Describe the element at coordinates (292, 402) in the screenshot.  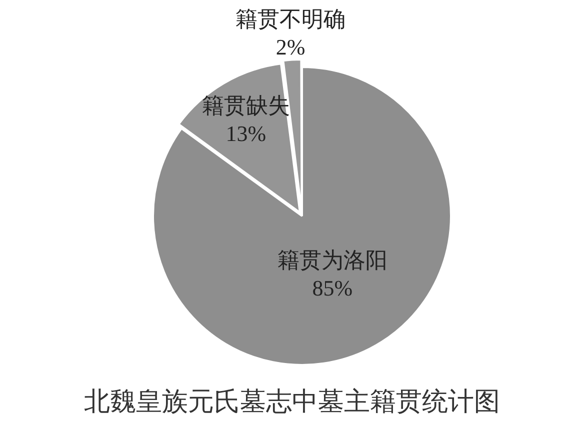
I see `text: 北魏皇族元氏墓志中墓主籍贯统计图` at that location.